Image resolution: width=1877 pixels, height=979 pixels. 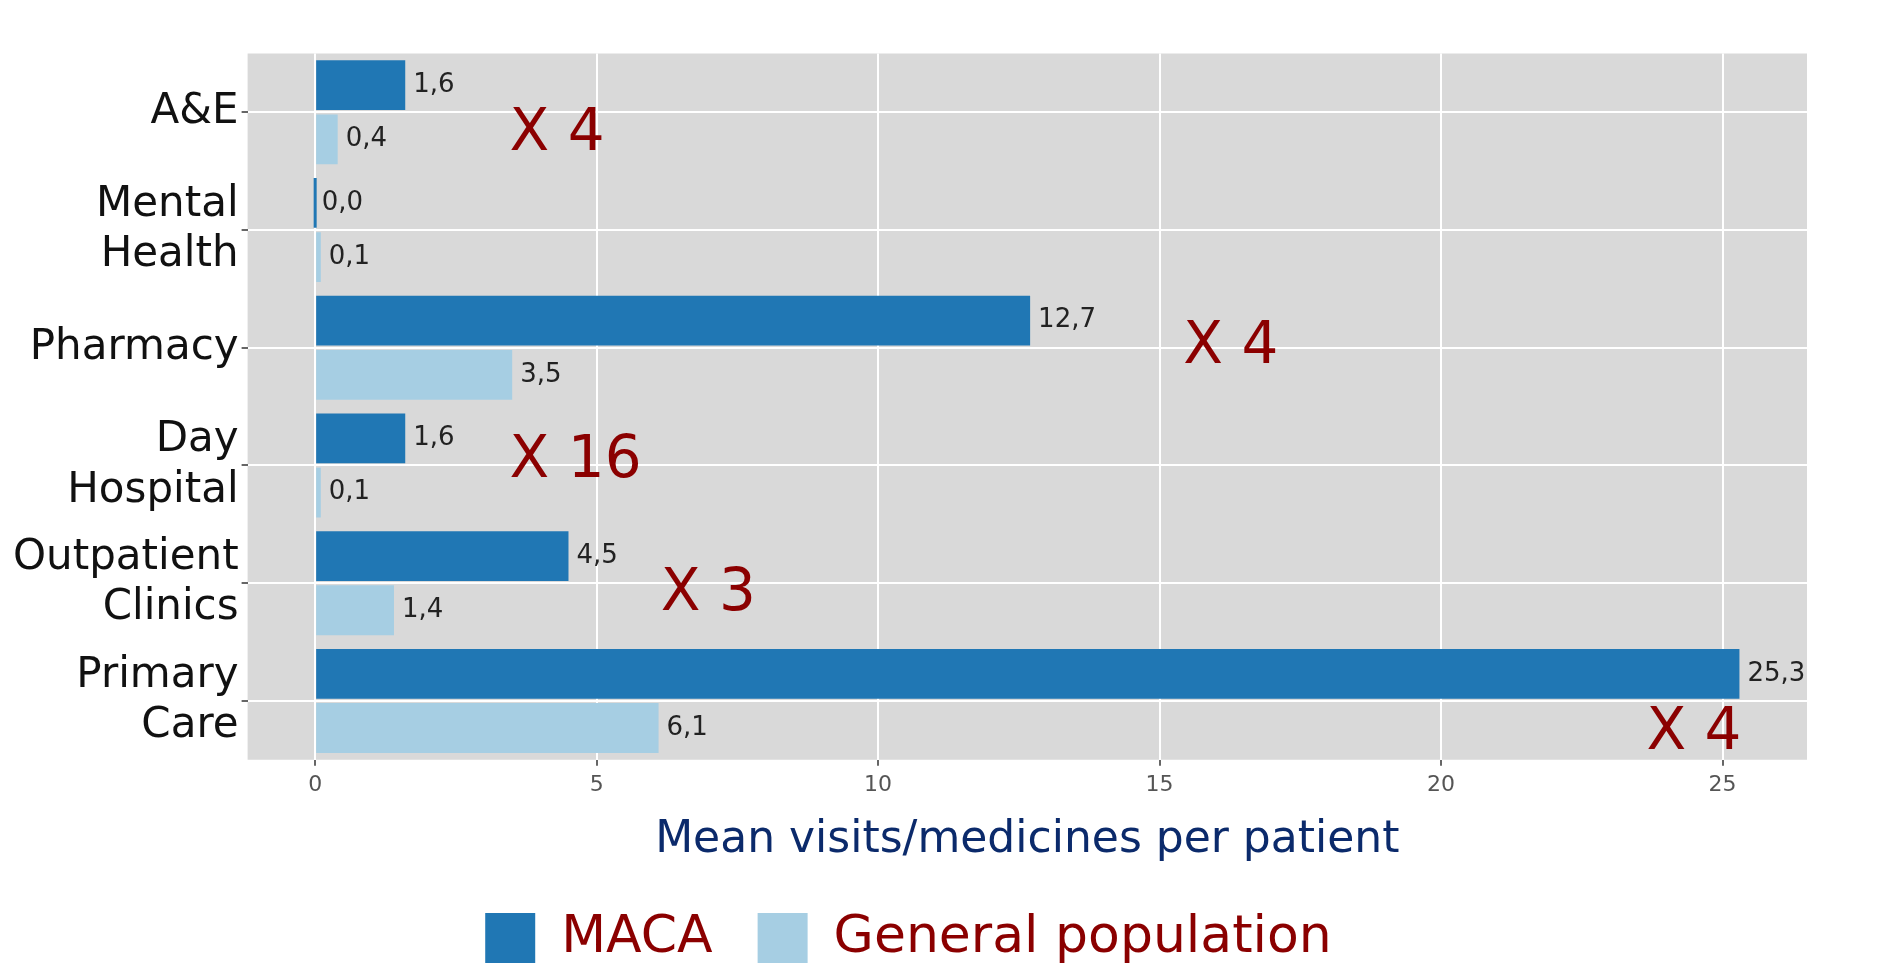 I want to click on annotation: X 16, so click(x=575, y=457).